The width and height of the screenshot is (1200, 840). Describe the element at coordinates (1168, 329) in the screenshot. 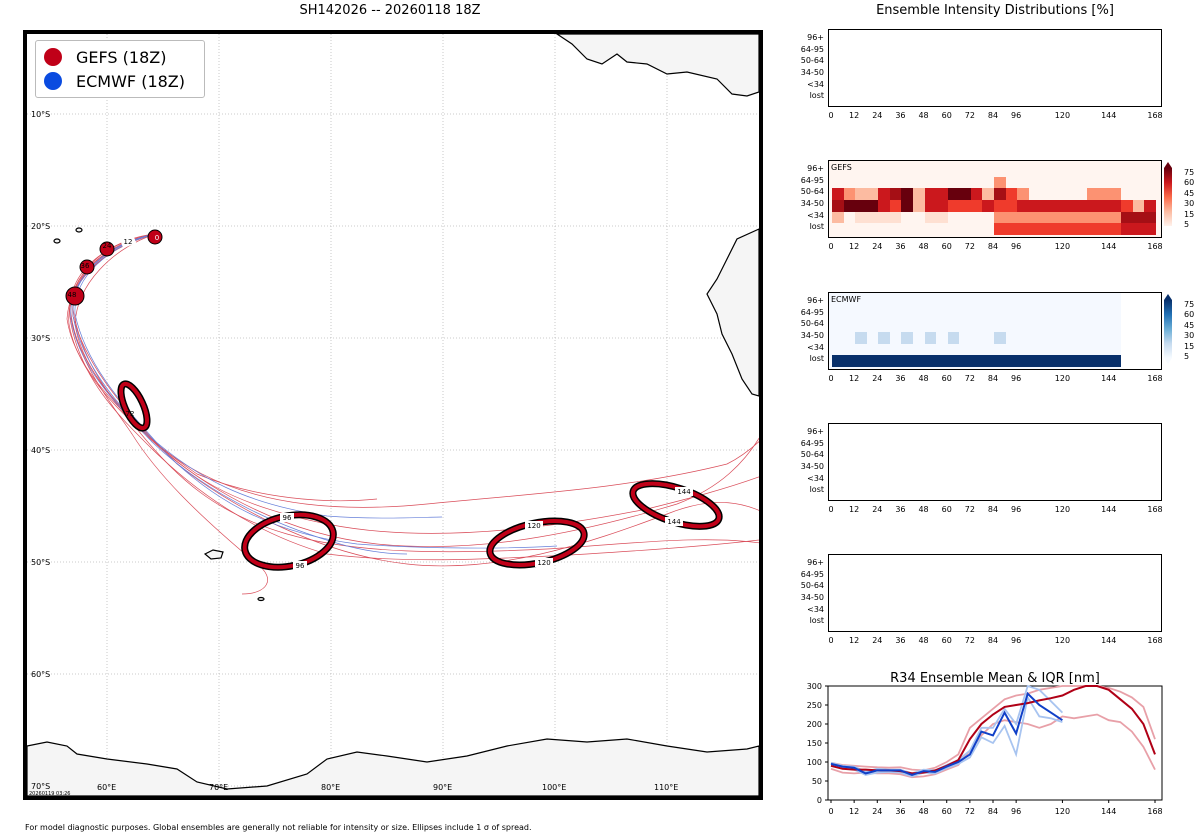

I see `ecmwf-colorbar` at that location.